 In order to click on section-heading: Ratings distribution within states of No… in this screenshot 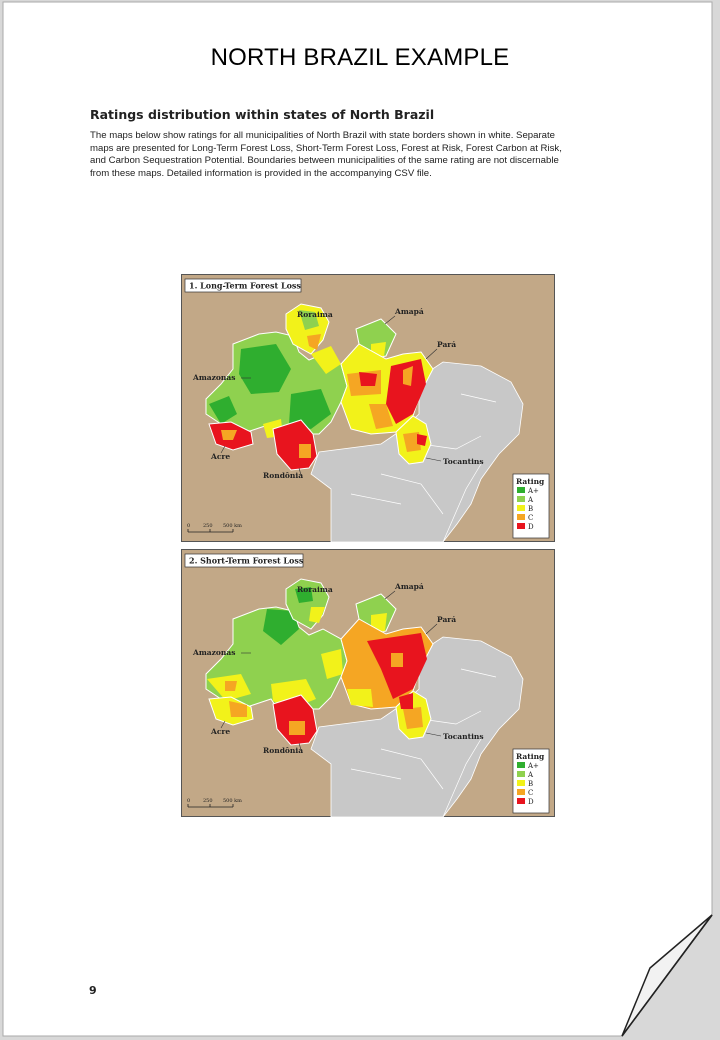, I will do `click(262, 114)`.